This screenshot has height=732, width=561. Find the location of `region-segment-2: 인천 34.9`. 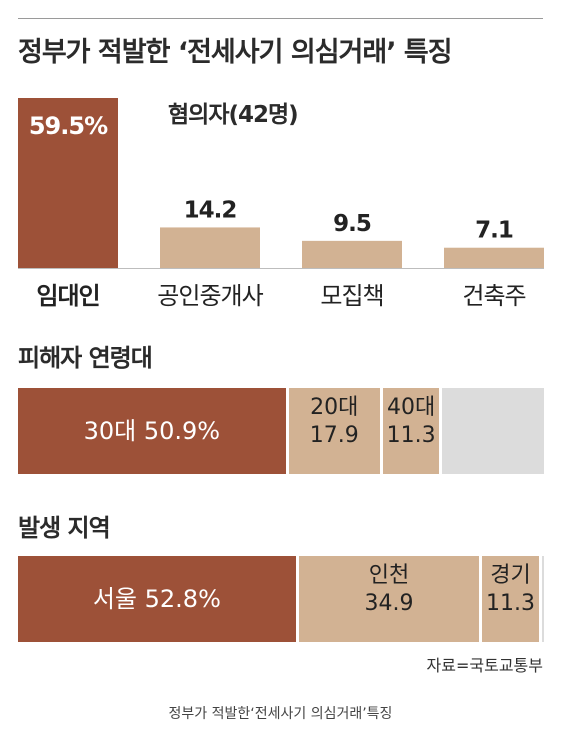

region-segment-2: 인천 34.9 is located at coordinates (389, 599).